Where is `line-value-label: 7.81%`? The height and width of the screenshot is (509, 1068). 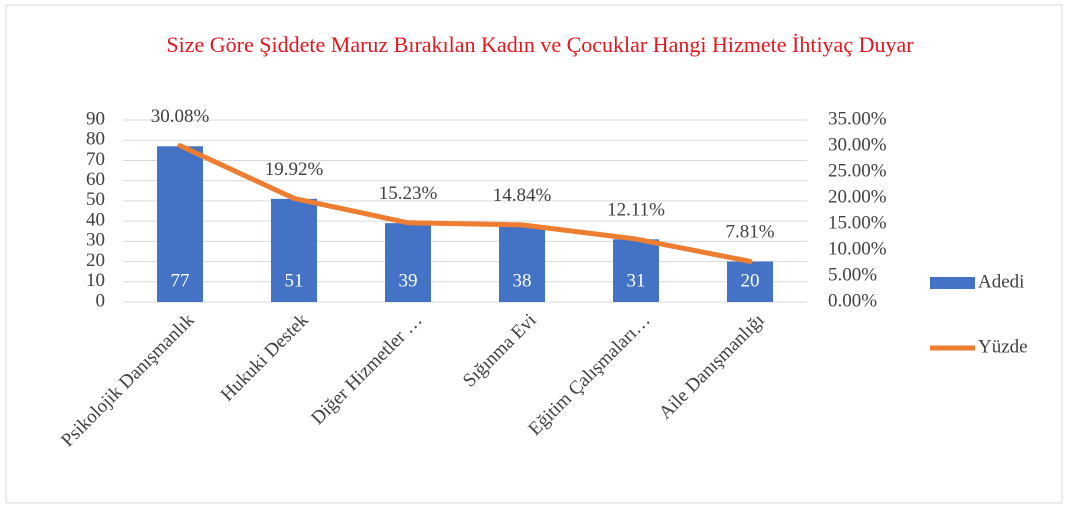 line-value-label: 7.81% is located at coordinates (749, 232).